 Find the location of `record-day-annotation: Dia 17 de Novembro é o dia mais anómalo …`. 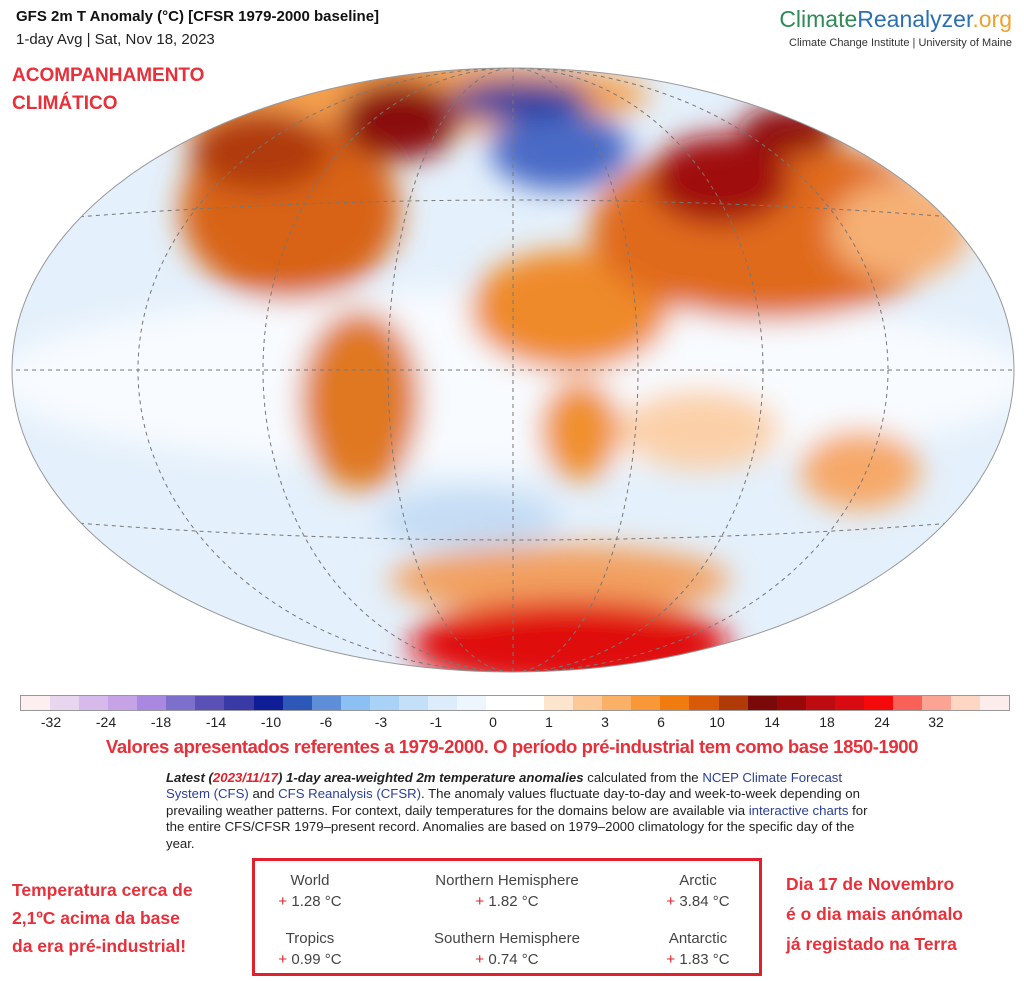

record-day-annotation: Dia 17 de Novembro é o dia mais anómalo … is located at coordinates (874, 914).